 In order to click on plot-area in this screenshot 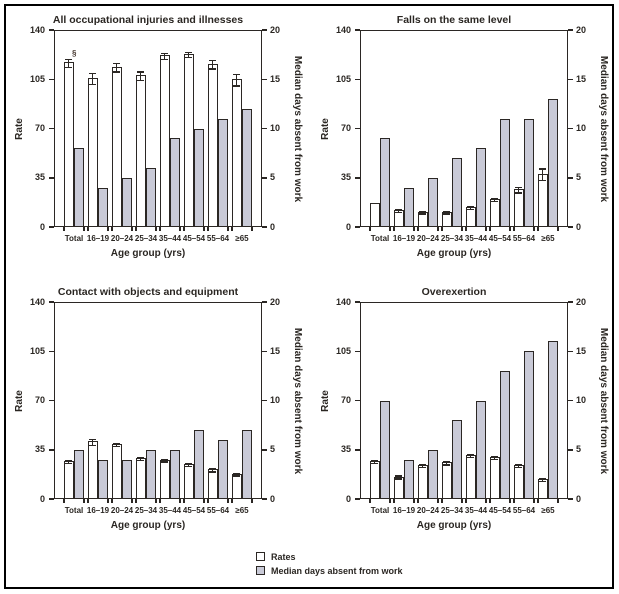, I will do `click(158, 400)`.